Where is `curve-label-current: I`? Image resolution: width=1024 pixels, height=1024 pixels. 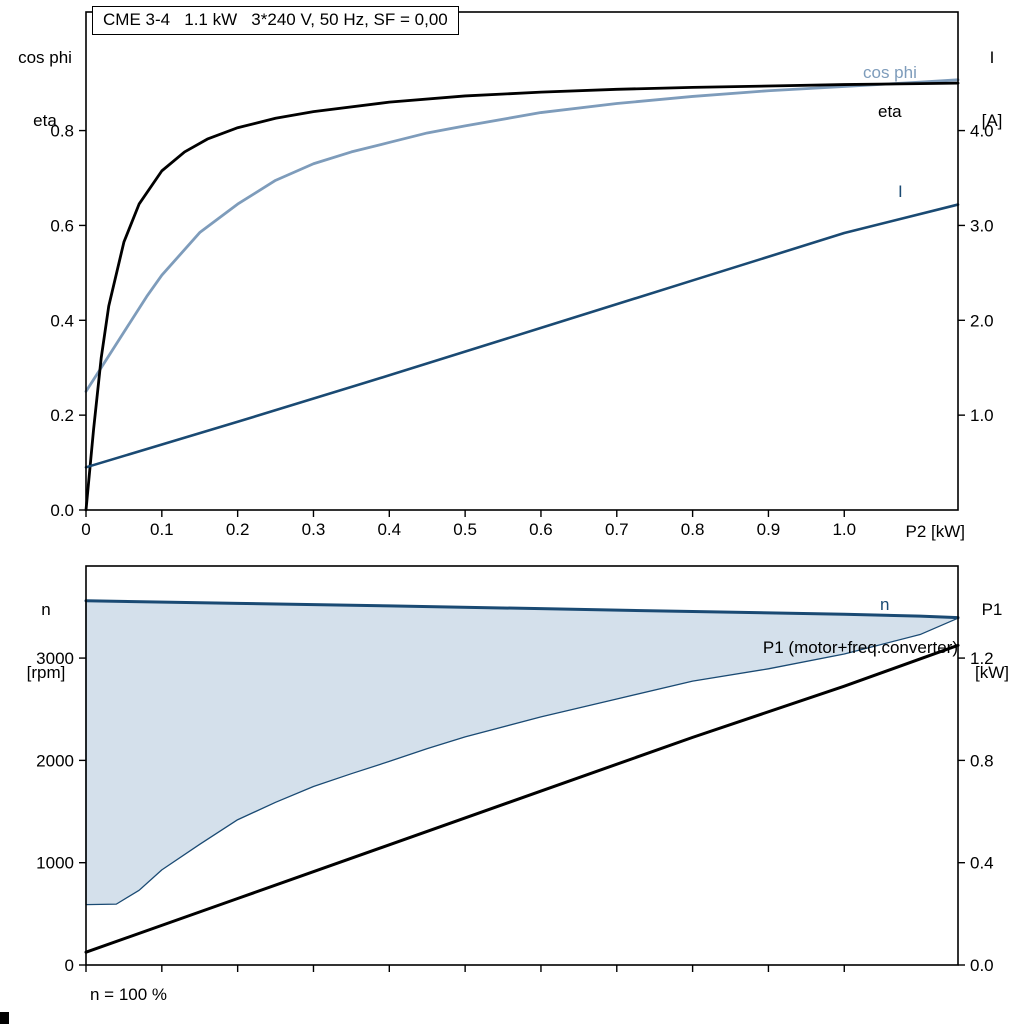
curve-label-current: I is located at coordinates (900, 191).